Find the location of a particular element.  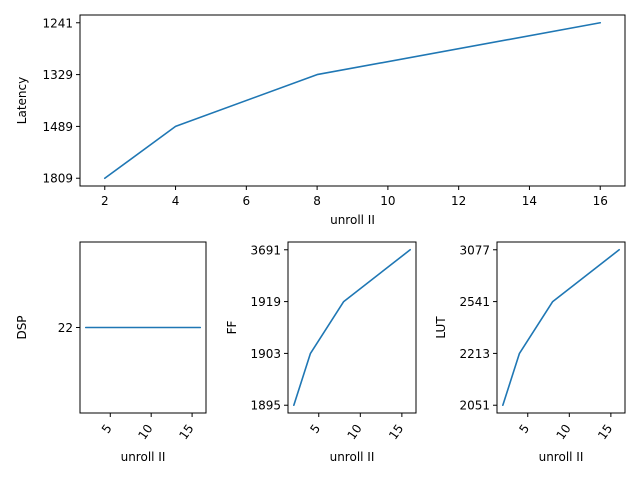

x-tick-label: 4 is located at coordinates (176, 201).